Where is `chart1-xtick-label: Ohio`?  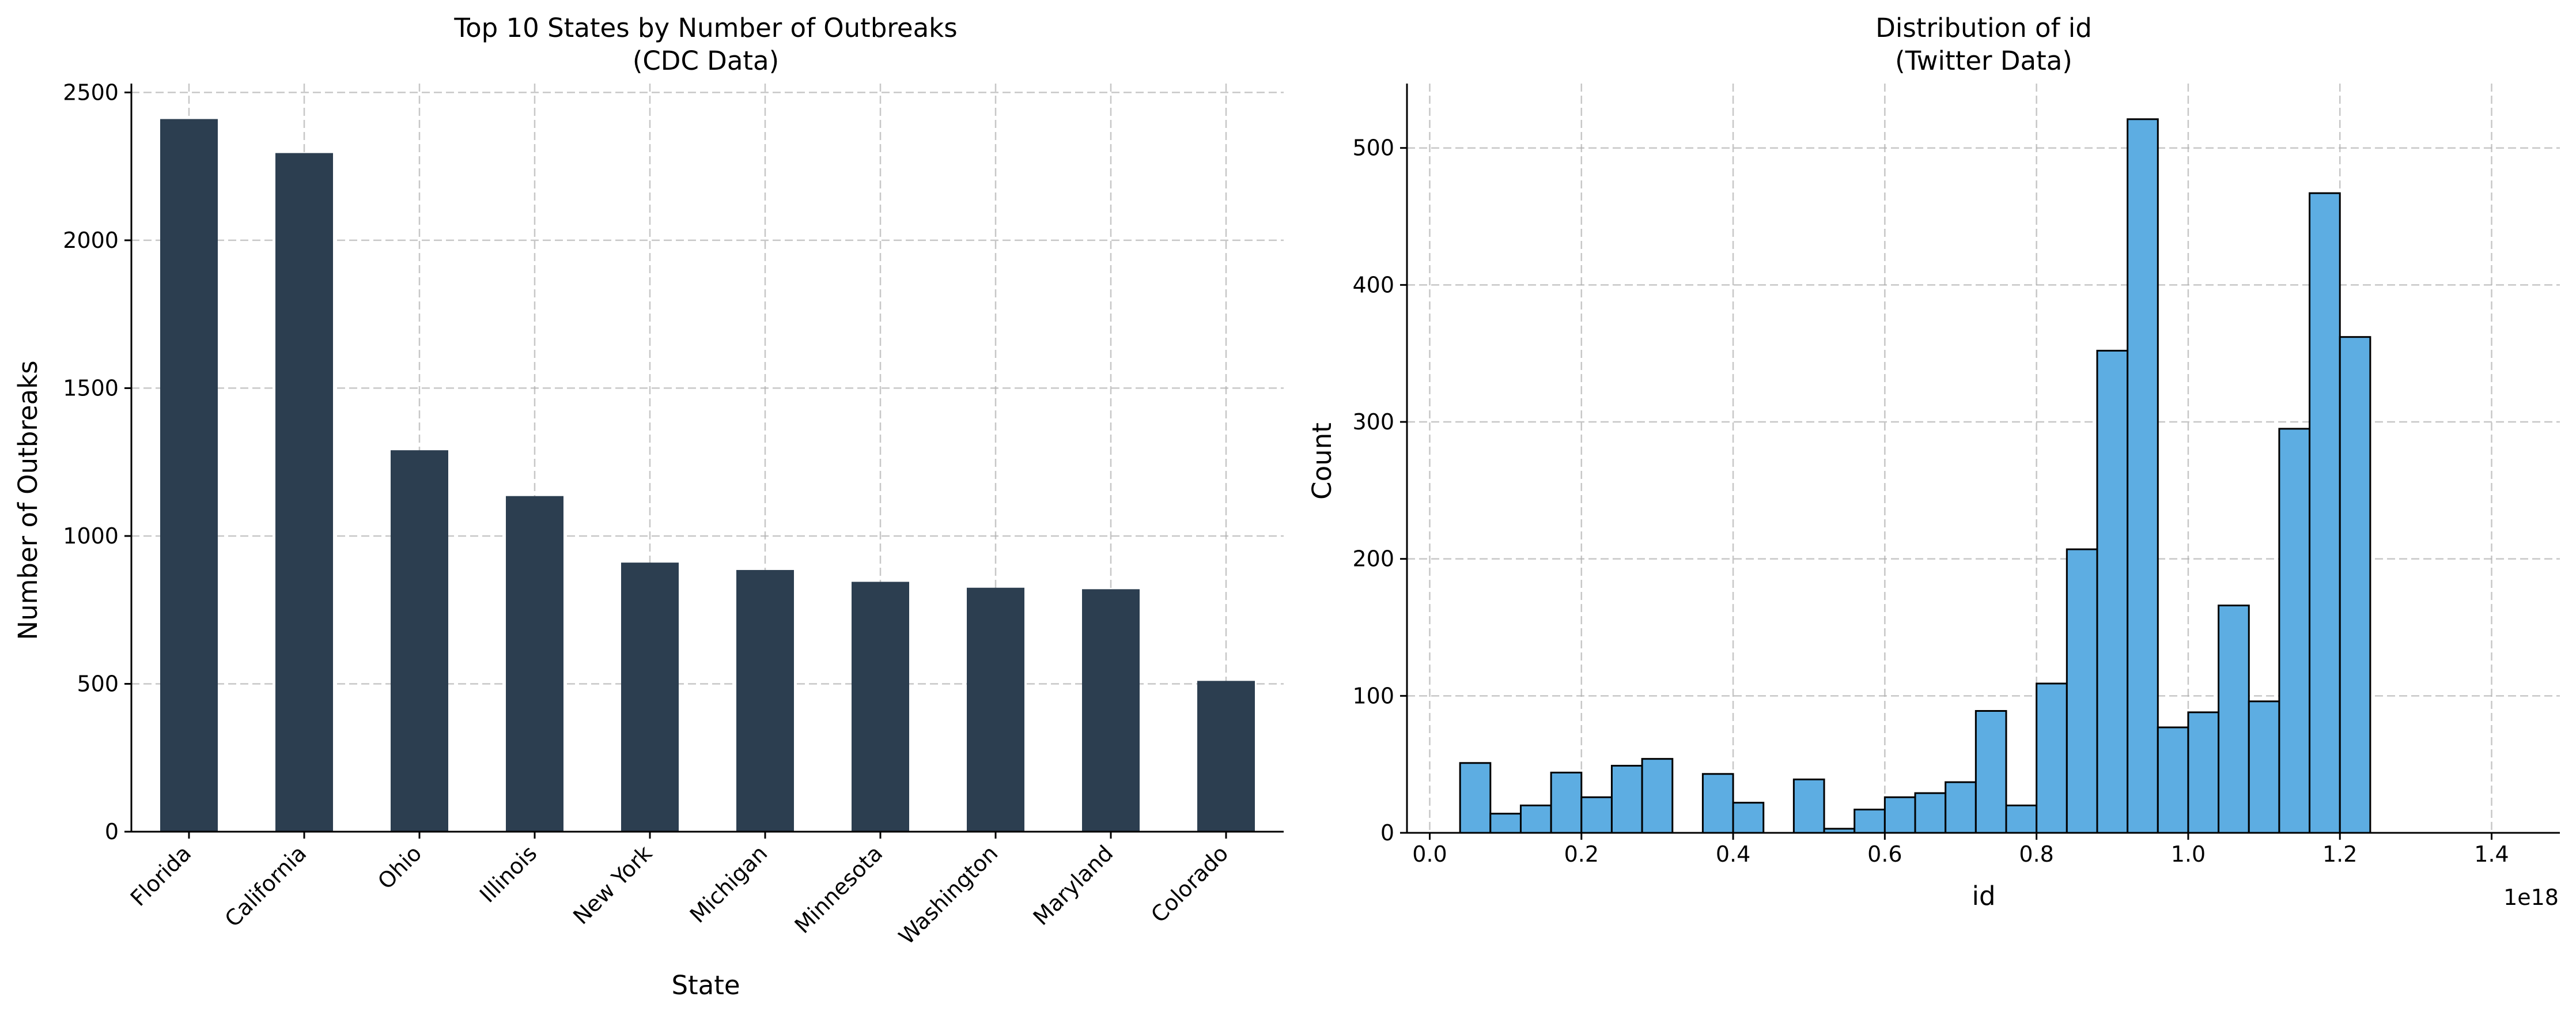
chart1-xtick-label: Ohio is located at coordinates (399, 867).